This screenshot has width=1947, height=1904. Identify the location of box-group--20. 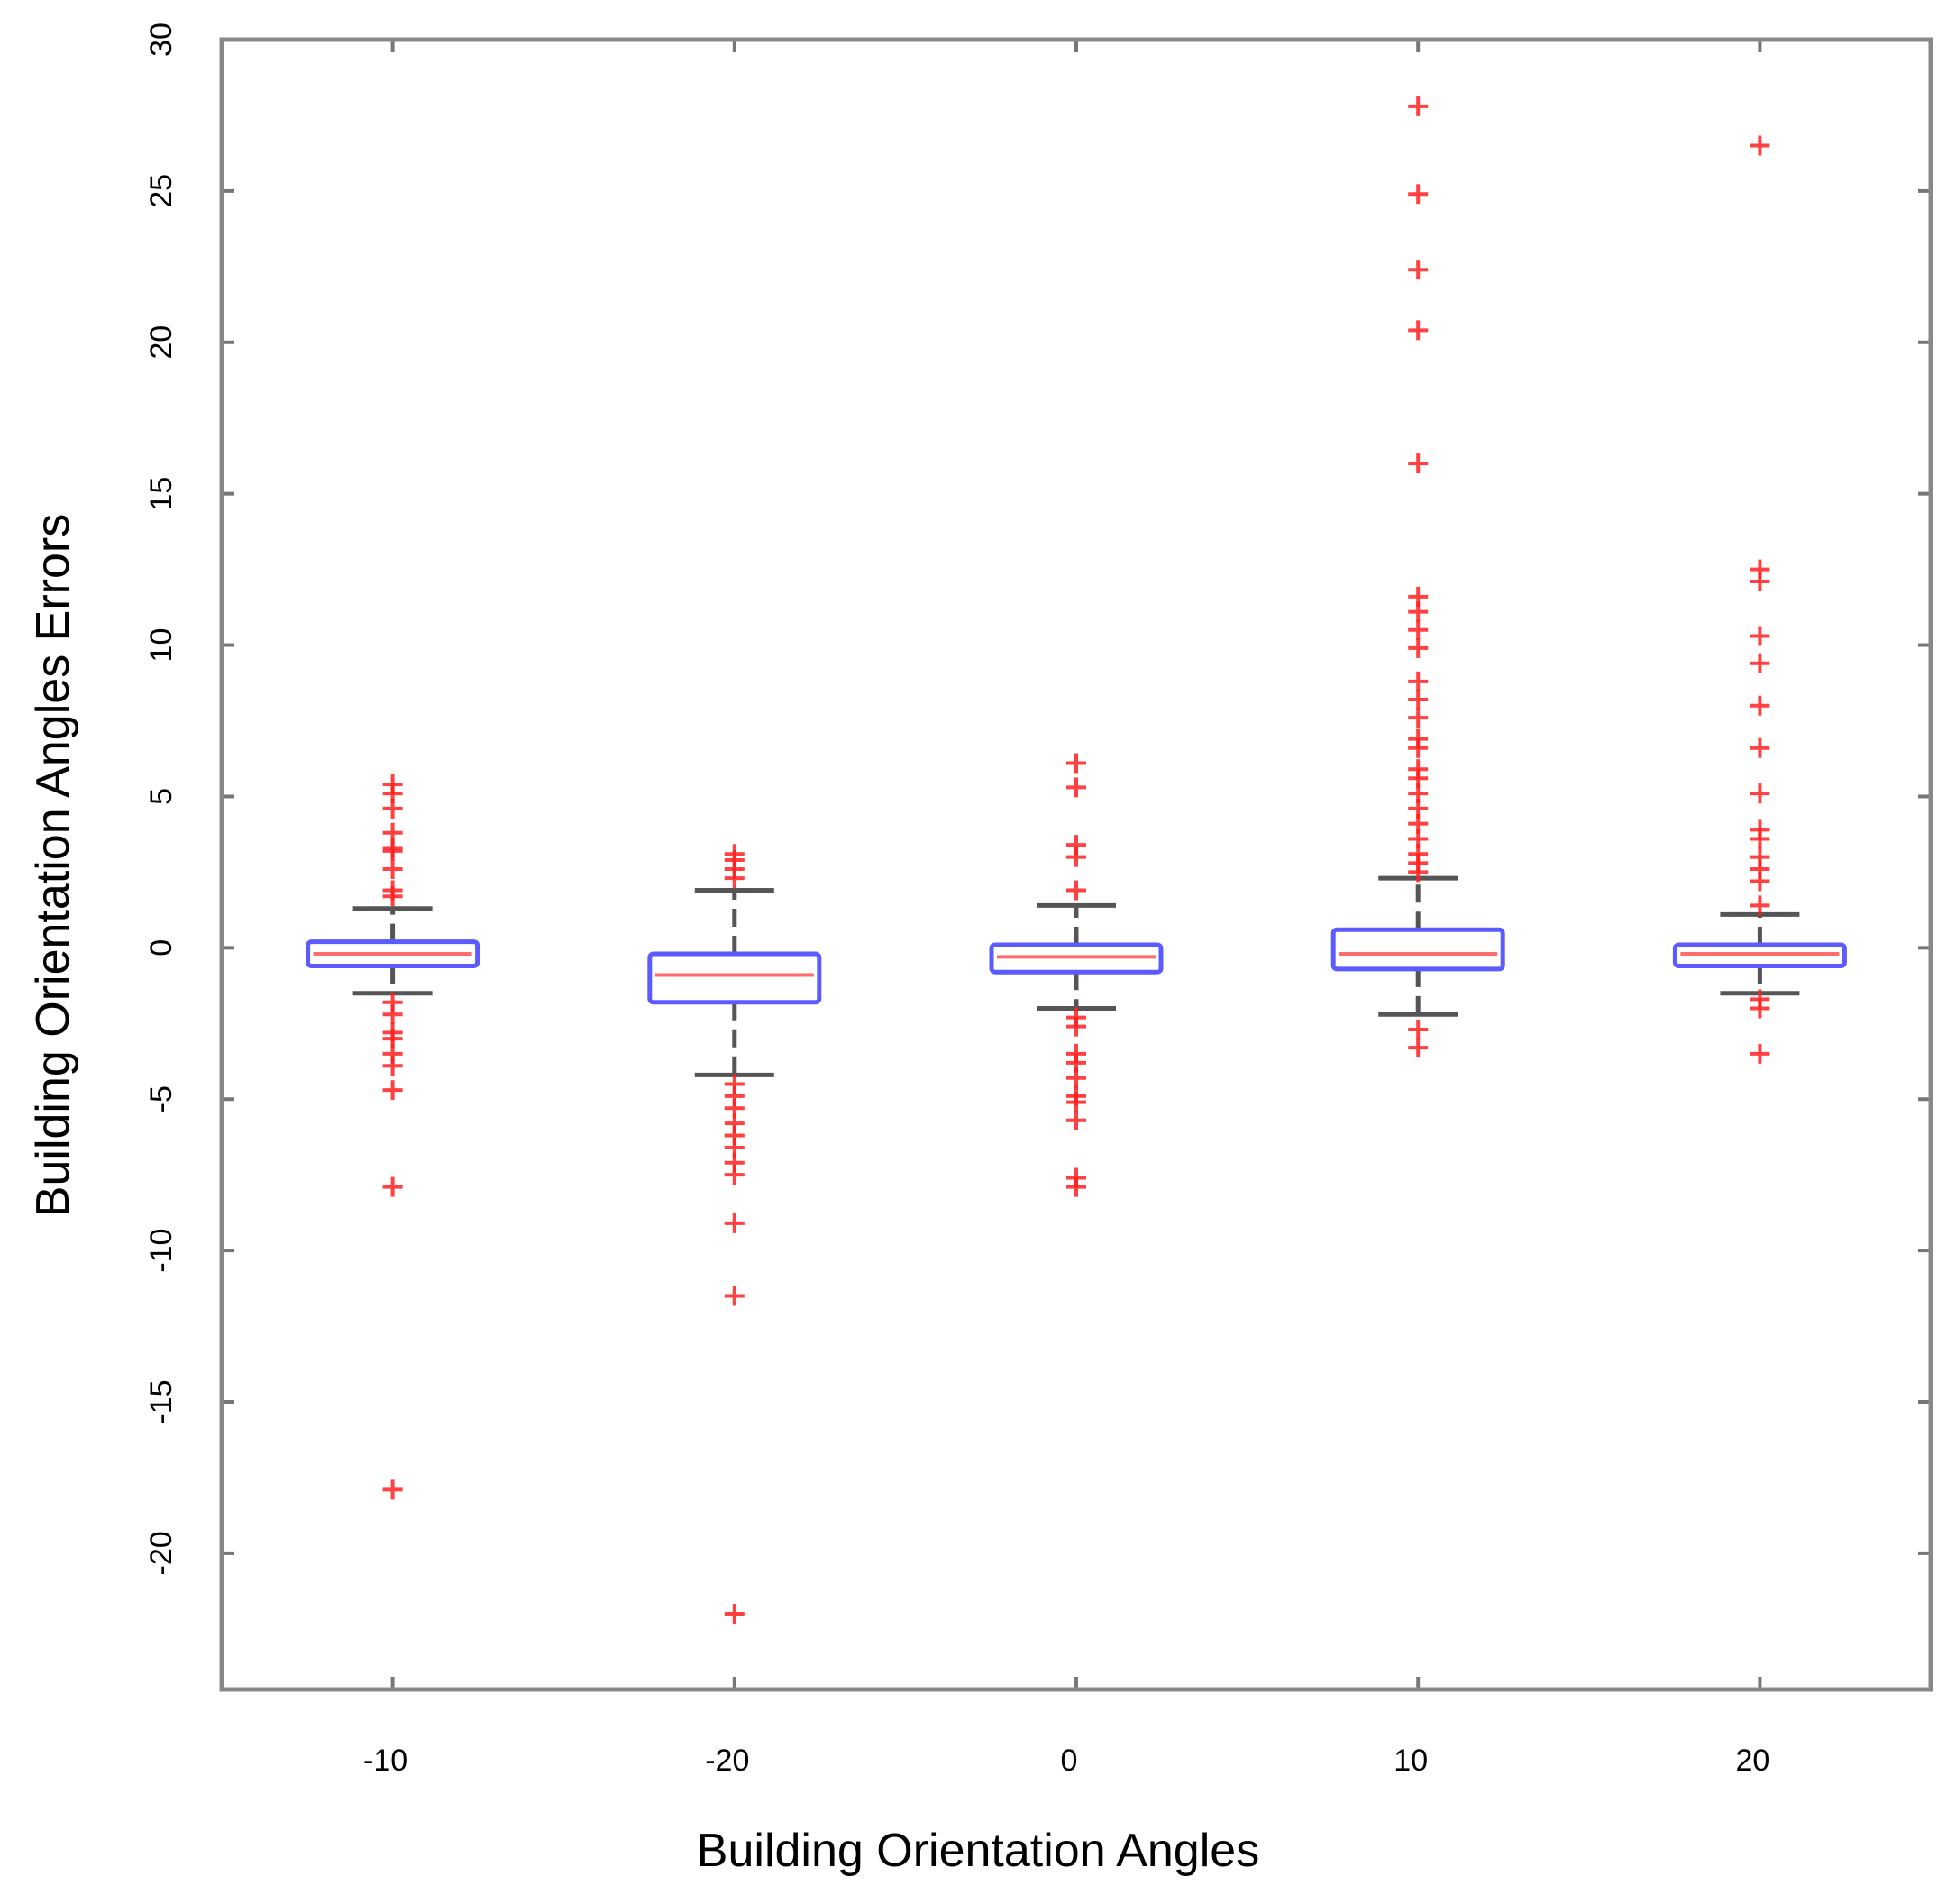
(734, 982).